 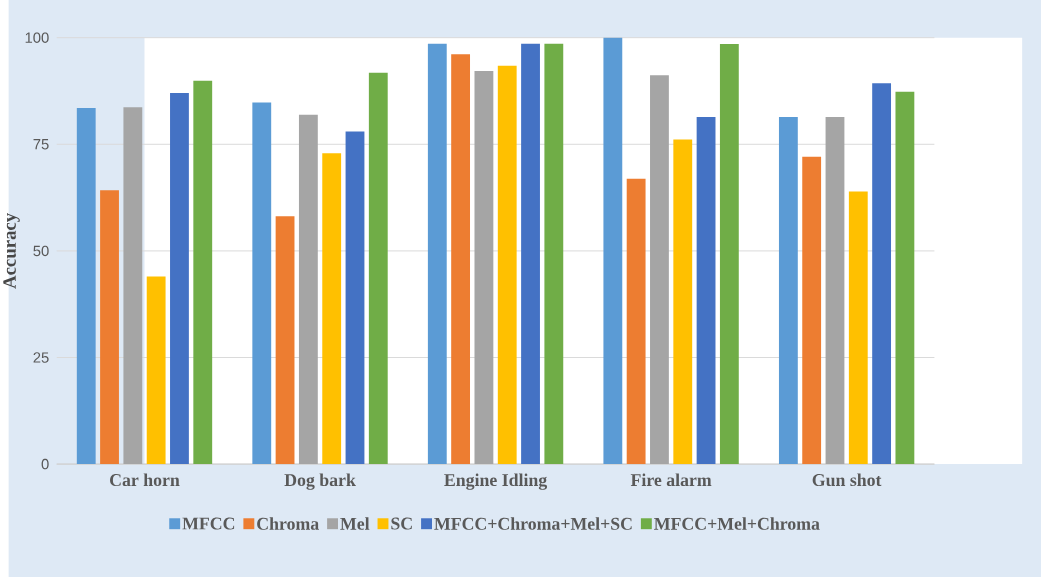 I want to click on legend-label: MFCC+Chroma+Mel+SC, so click(x=533, y=523).